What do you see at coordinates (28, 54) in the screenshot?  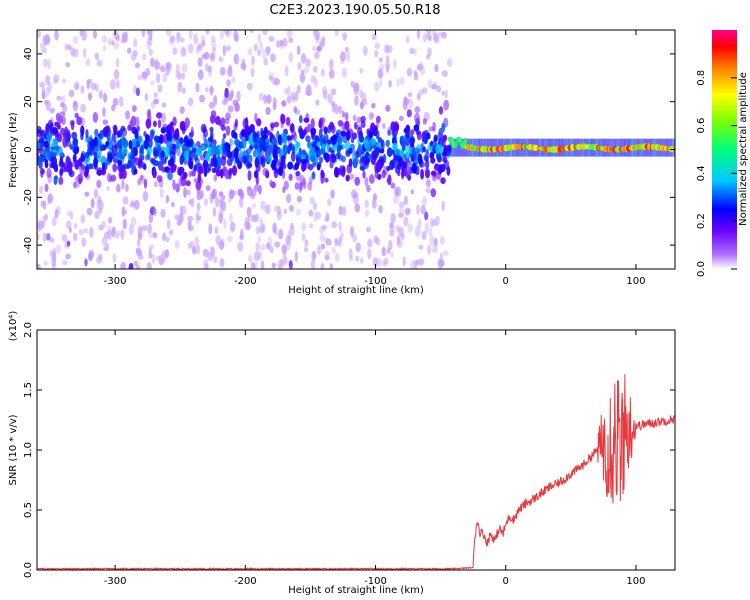 I see `y-tick-label: 40` at bounding box center [28, 54].